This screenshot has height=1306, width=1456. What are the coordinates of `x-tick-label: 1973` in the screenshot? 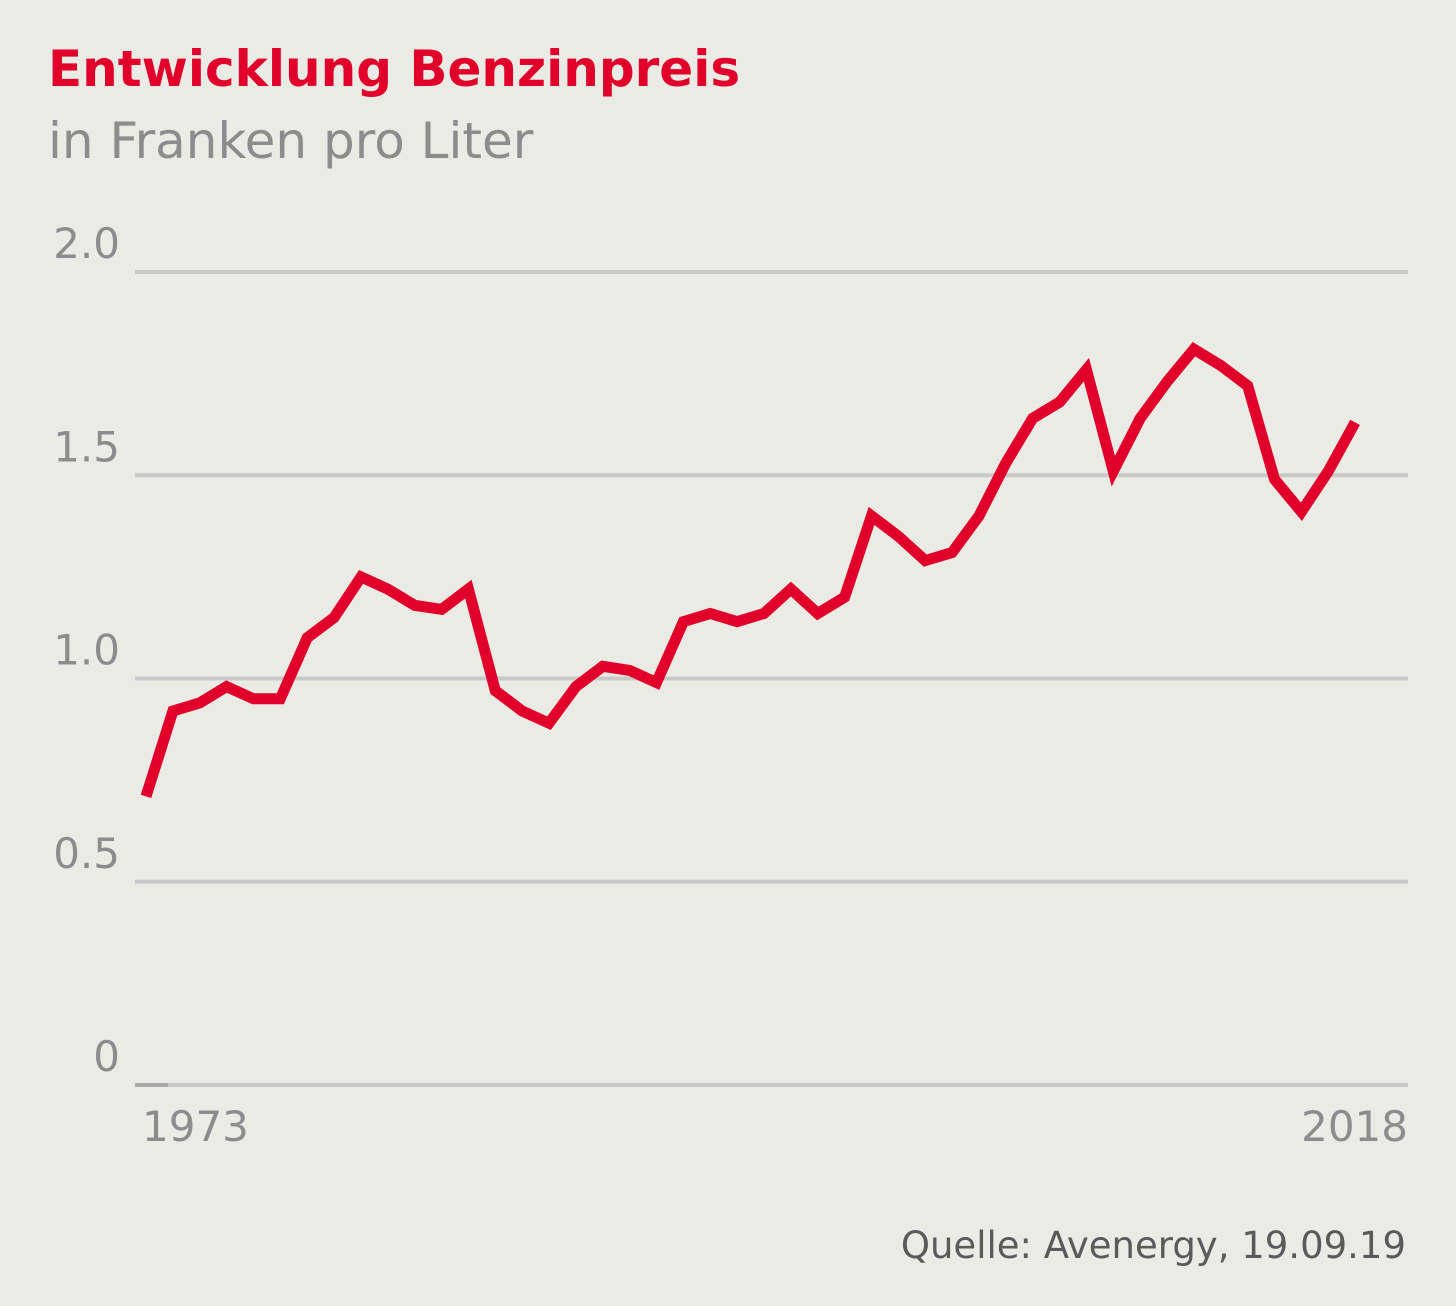 It's located at (195, 1126).